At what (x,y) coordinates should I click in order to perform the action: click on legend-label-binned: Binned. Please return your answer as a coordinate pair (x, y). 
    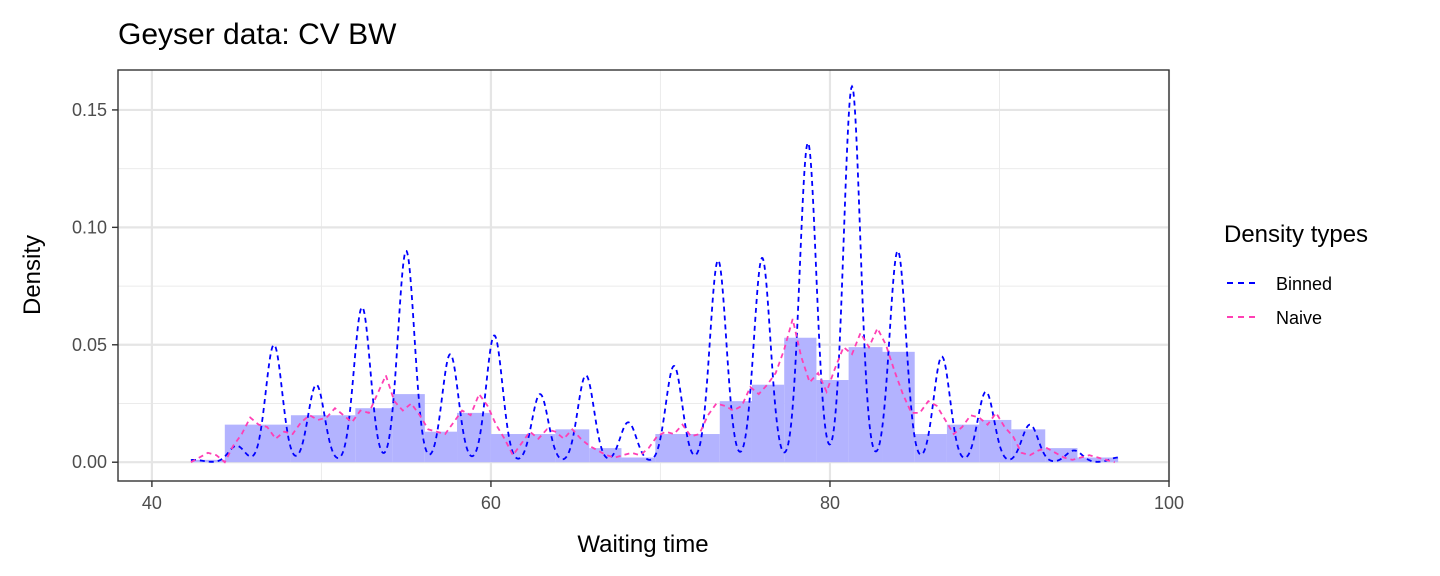
    Looking at the image, I should click on (1304, 284).